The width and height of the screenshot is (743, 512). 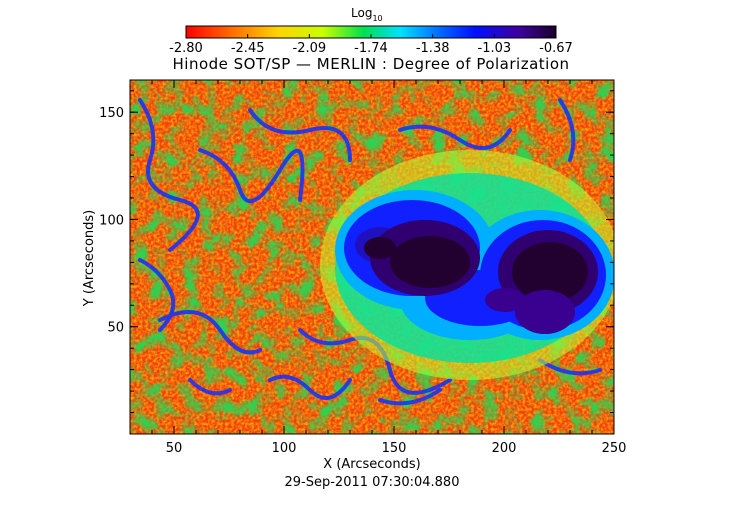 What do you see at coordinates (371, 48) in the screenshot?
I see `colorbar-tick-label: -1.74` at bounding box center [371, 48].